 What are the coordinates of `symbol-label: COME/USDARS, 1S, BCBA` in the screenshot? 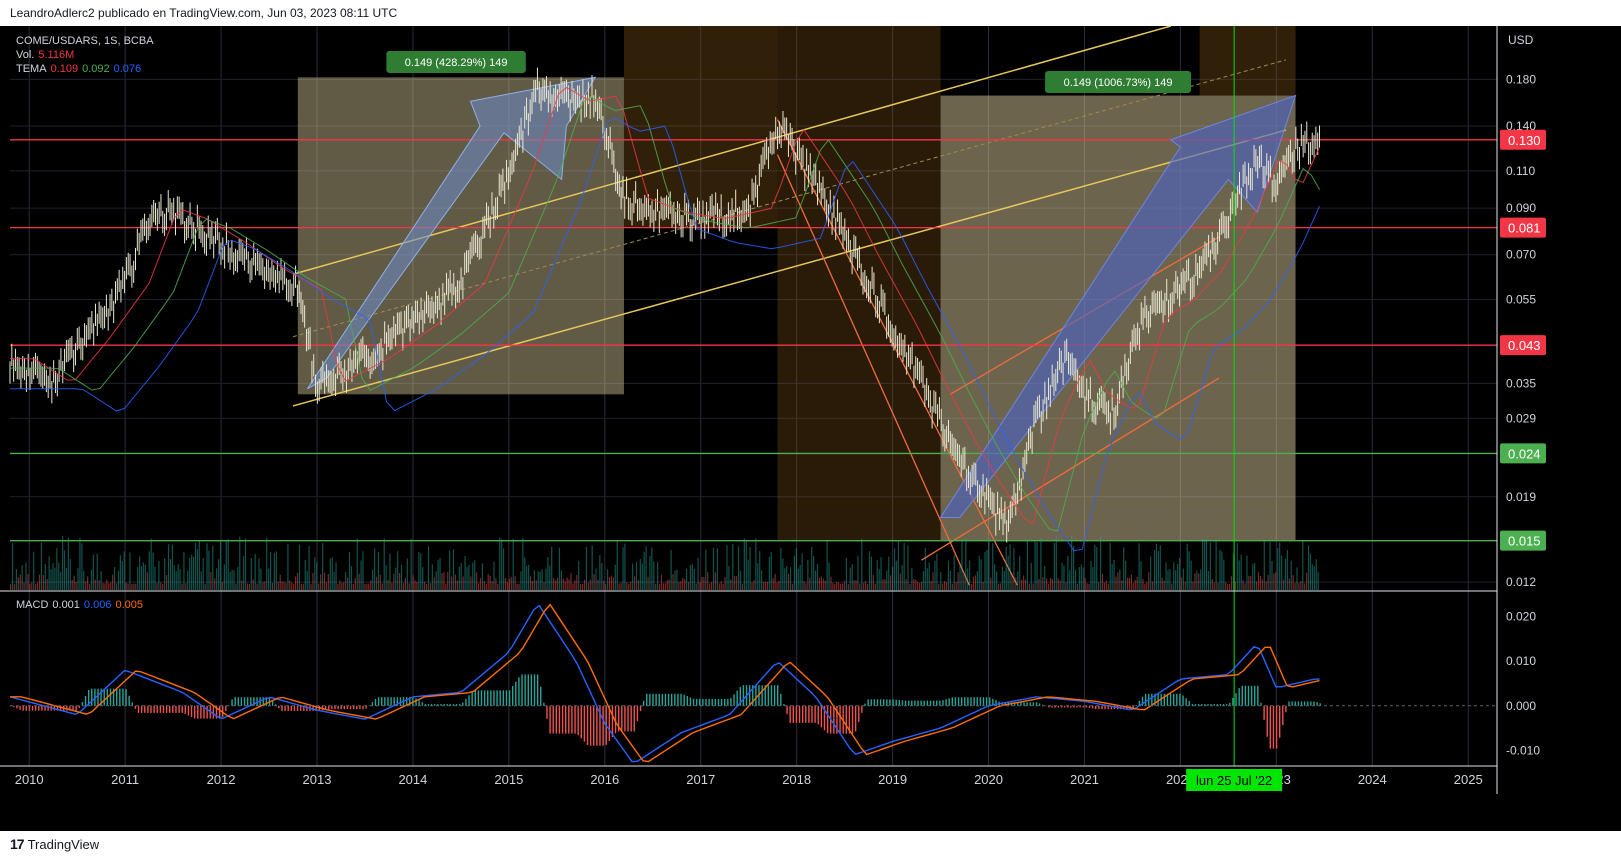 It's located at (85, 41).